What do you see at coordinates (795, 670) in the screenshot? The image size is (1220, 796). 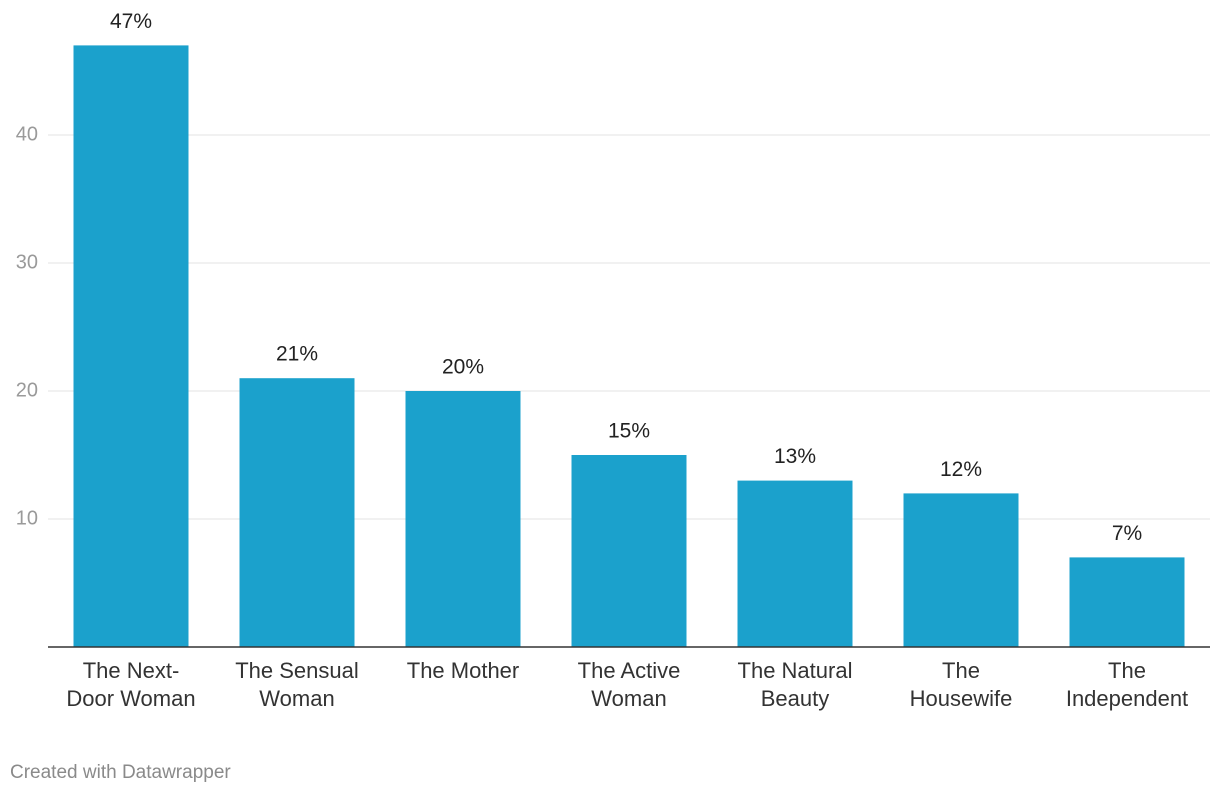 I see `x-tick-label: The Natural` at bounding box center [795, 670].